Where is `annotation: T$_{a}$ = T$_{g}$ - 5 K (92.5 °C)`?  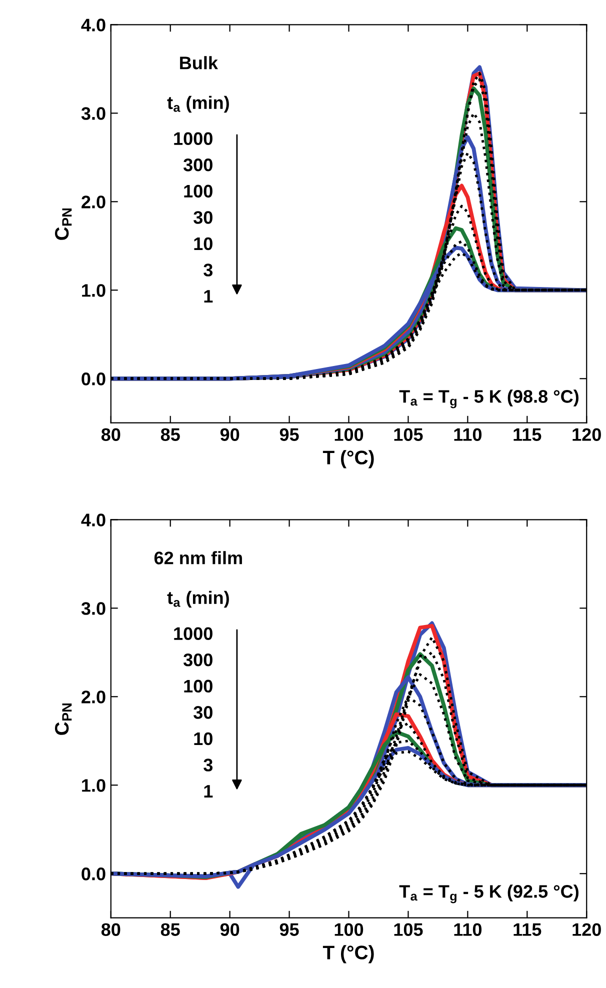
annotation: T$_{a}$ = T$_{g}$ - 5 K (92.5 °C) is located at coordinates (488, 894).